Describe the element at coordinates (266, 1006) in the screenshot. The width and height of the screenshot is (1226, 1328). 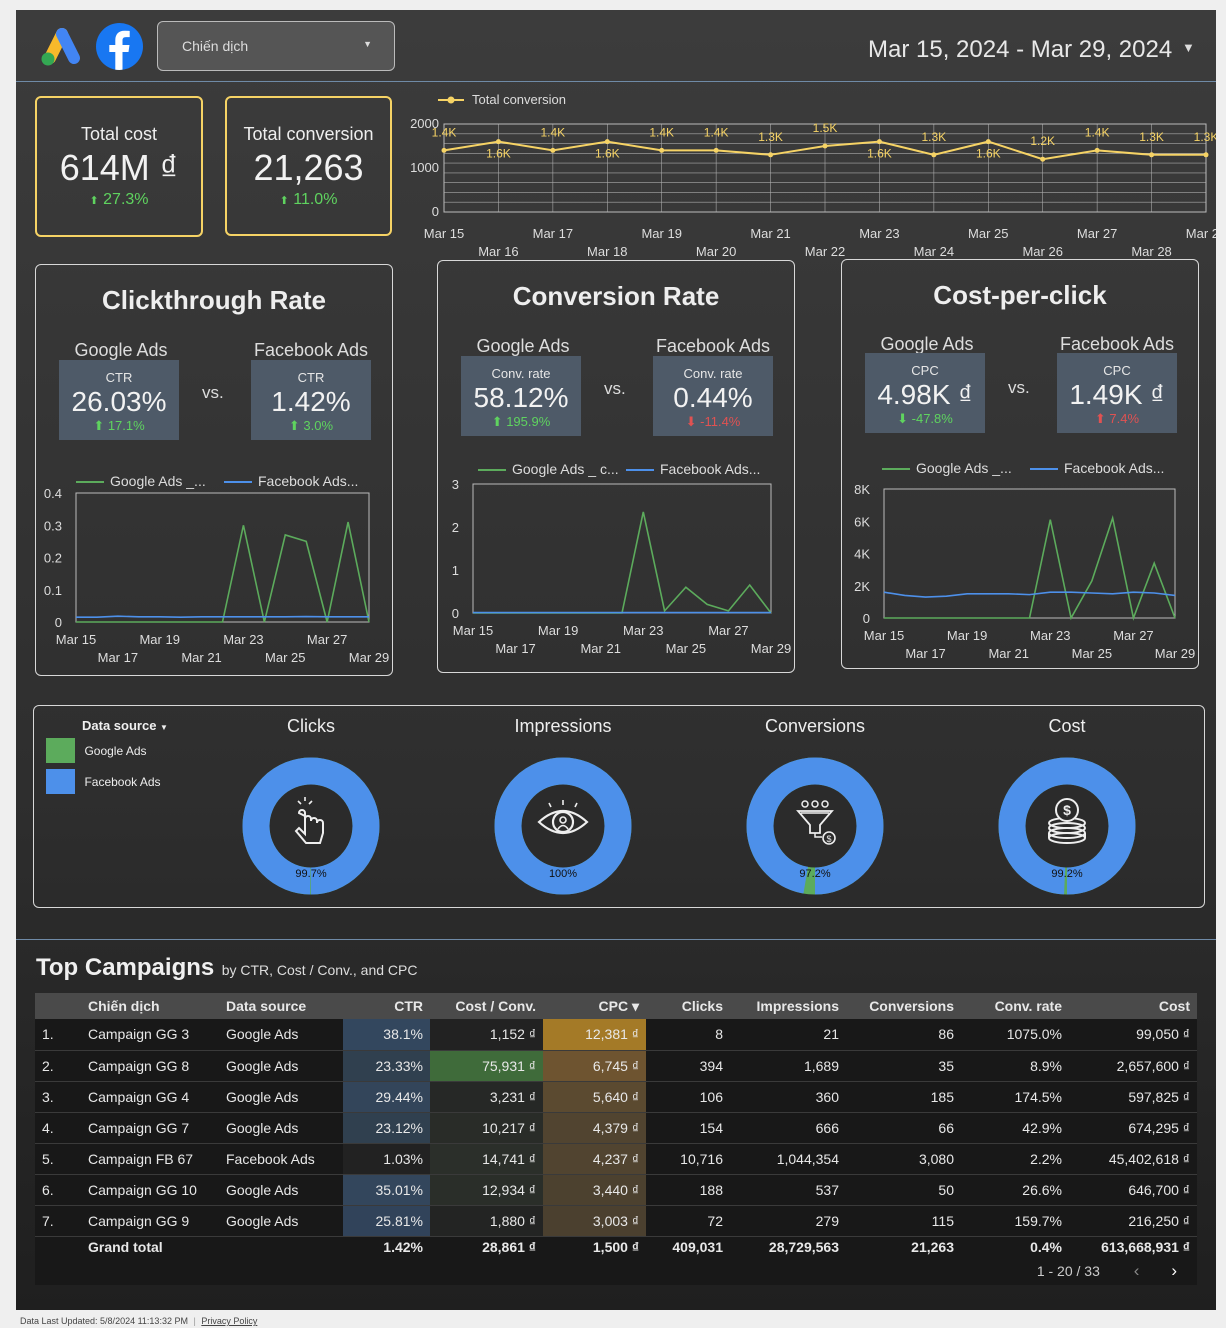
I see `column-header: Data source` at that location.